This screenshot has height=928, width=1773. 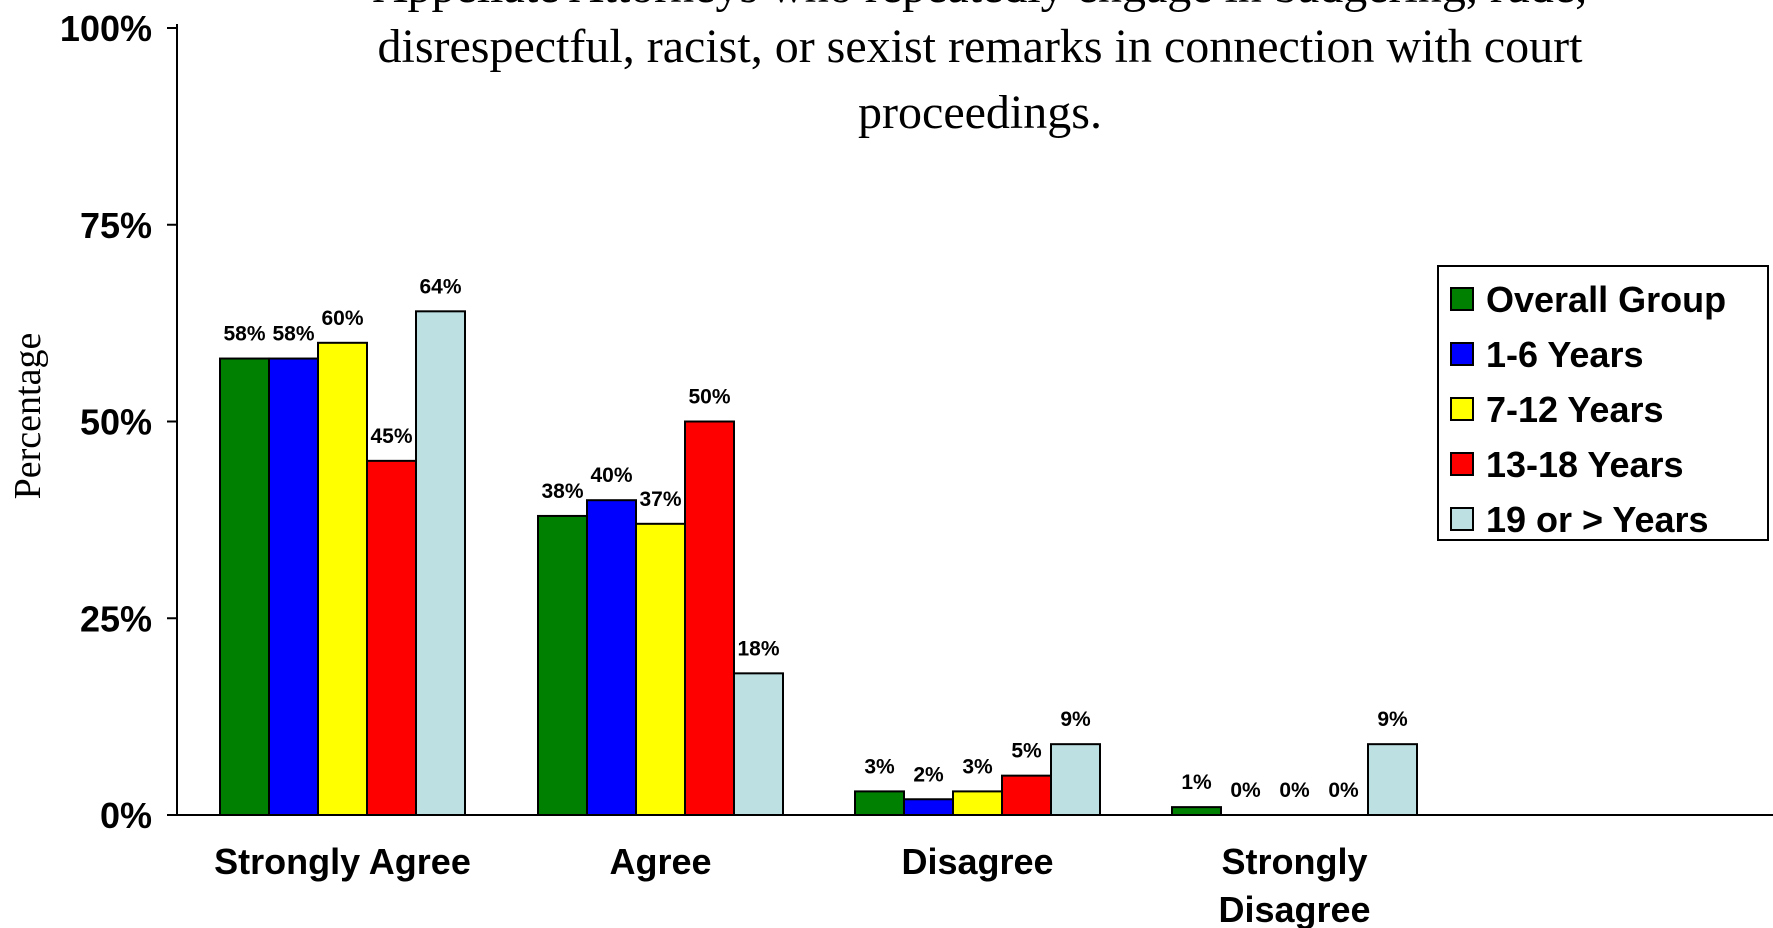 What do you see at coordinates (1606, 299) in the screenshot?
I see `legend-label: Overall Group` at bounding box center [1606, 299].